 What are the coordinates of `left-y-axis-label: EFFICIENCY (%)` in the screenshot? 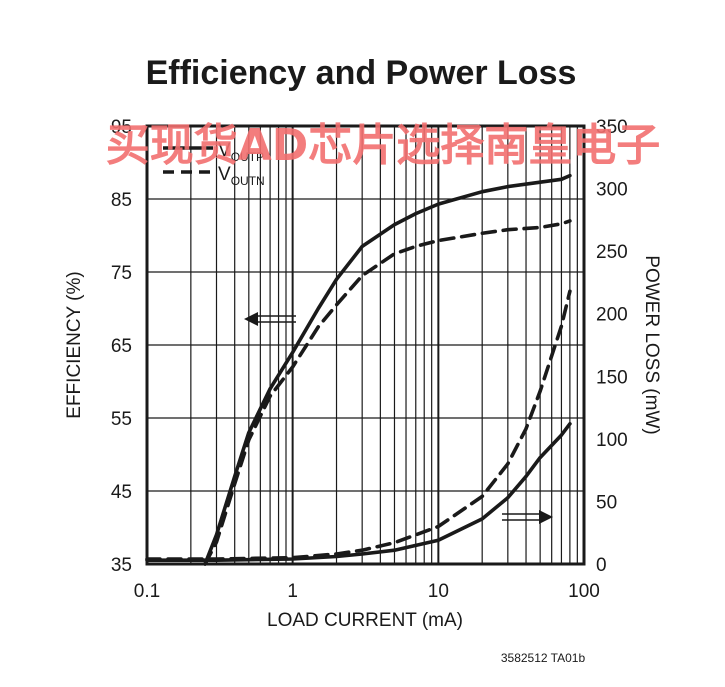 It's located at (74, 344).